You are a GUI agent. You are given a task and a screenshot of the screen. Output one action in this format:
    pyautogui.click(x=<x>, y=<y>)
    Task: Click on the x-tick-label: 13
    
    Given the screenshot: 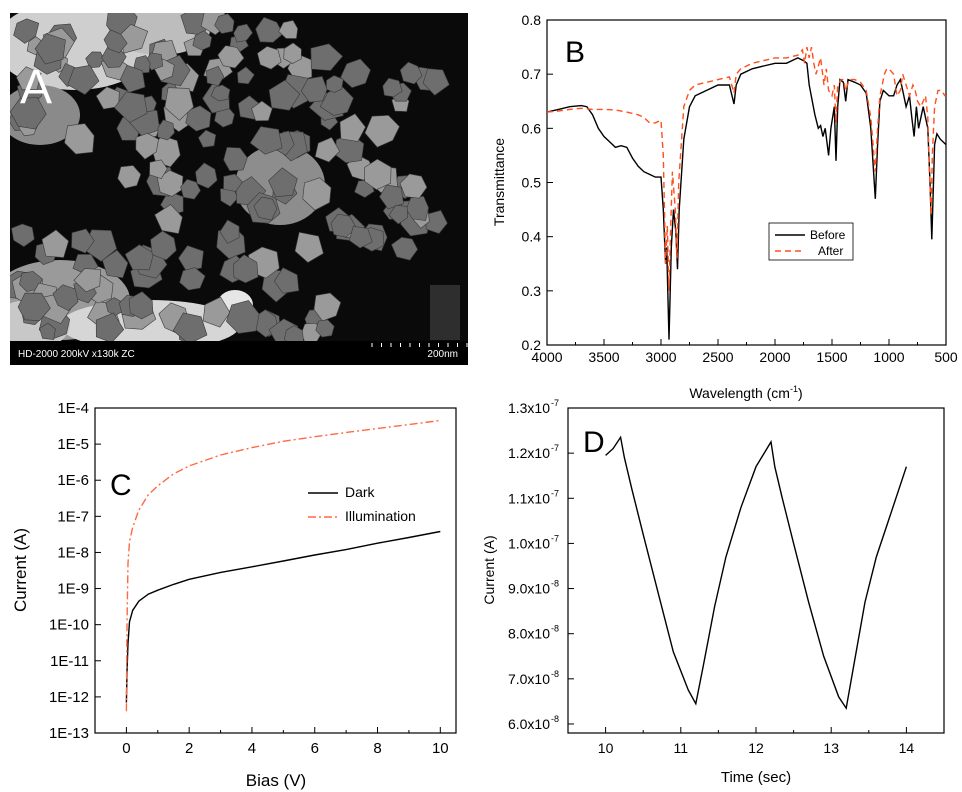 What is the action you would take?
    pyautogui.click(x=831, y=748)
    